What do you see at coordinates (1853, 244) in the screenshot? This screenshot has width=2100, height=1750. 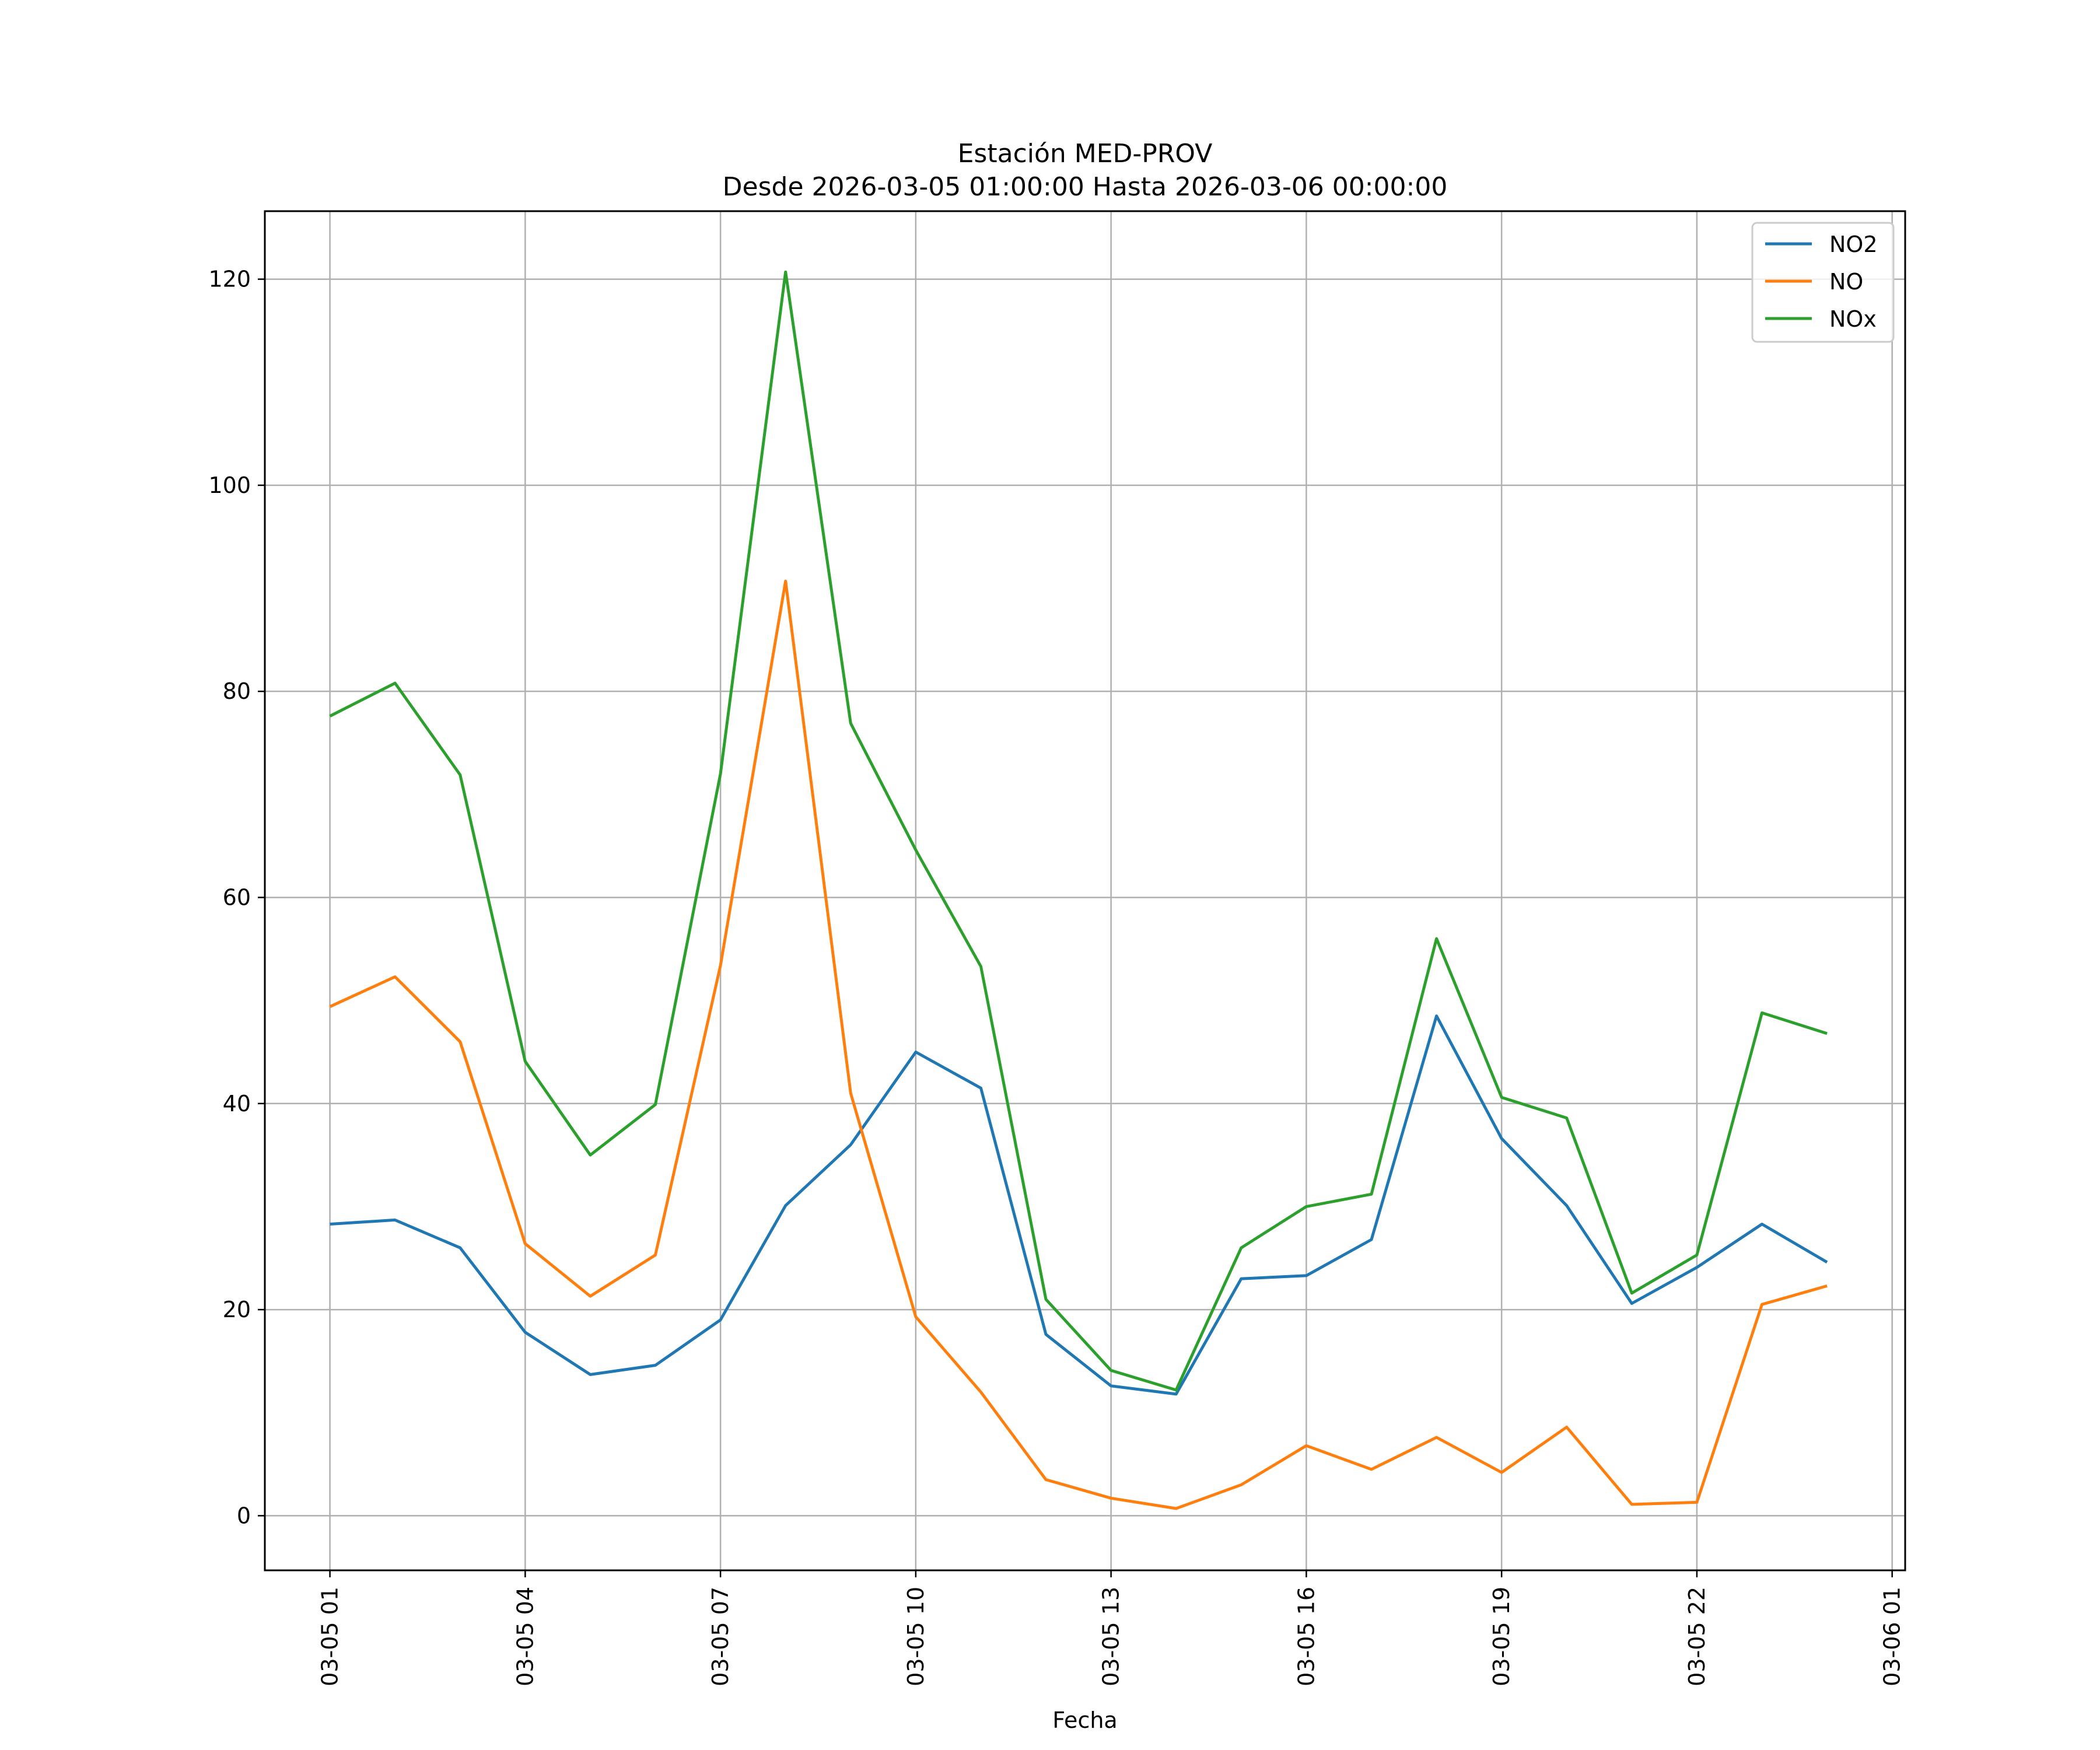 I see `legend-label-no2: NO2` at bounding box center [1853, 244].